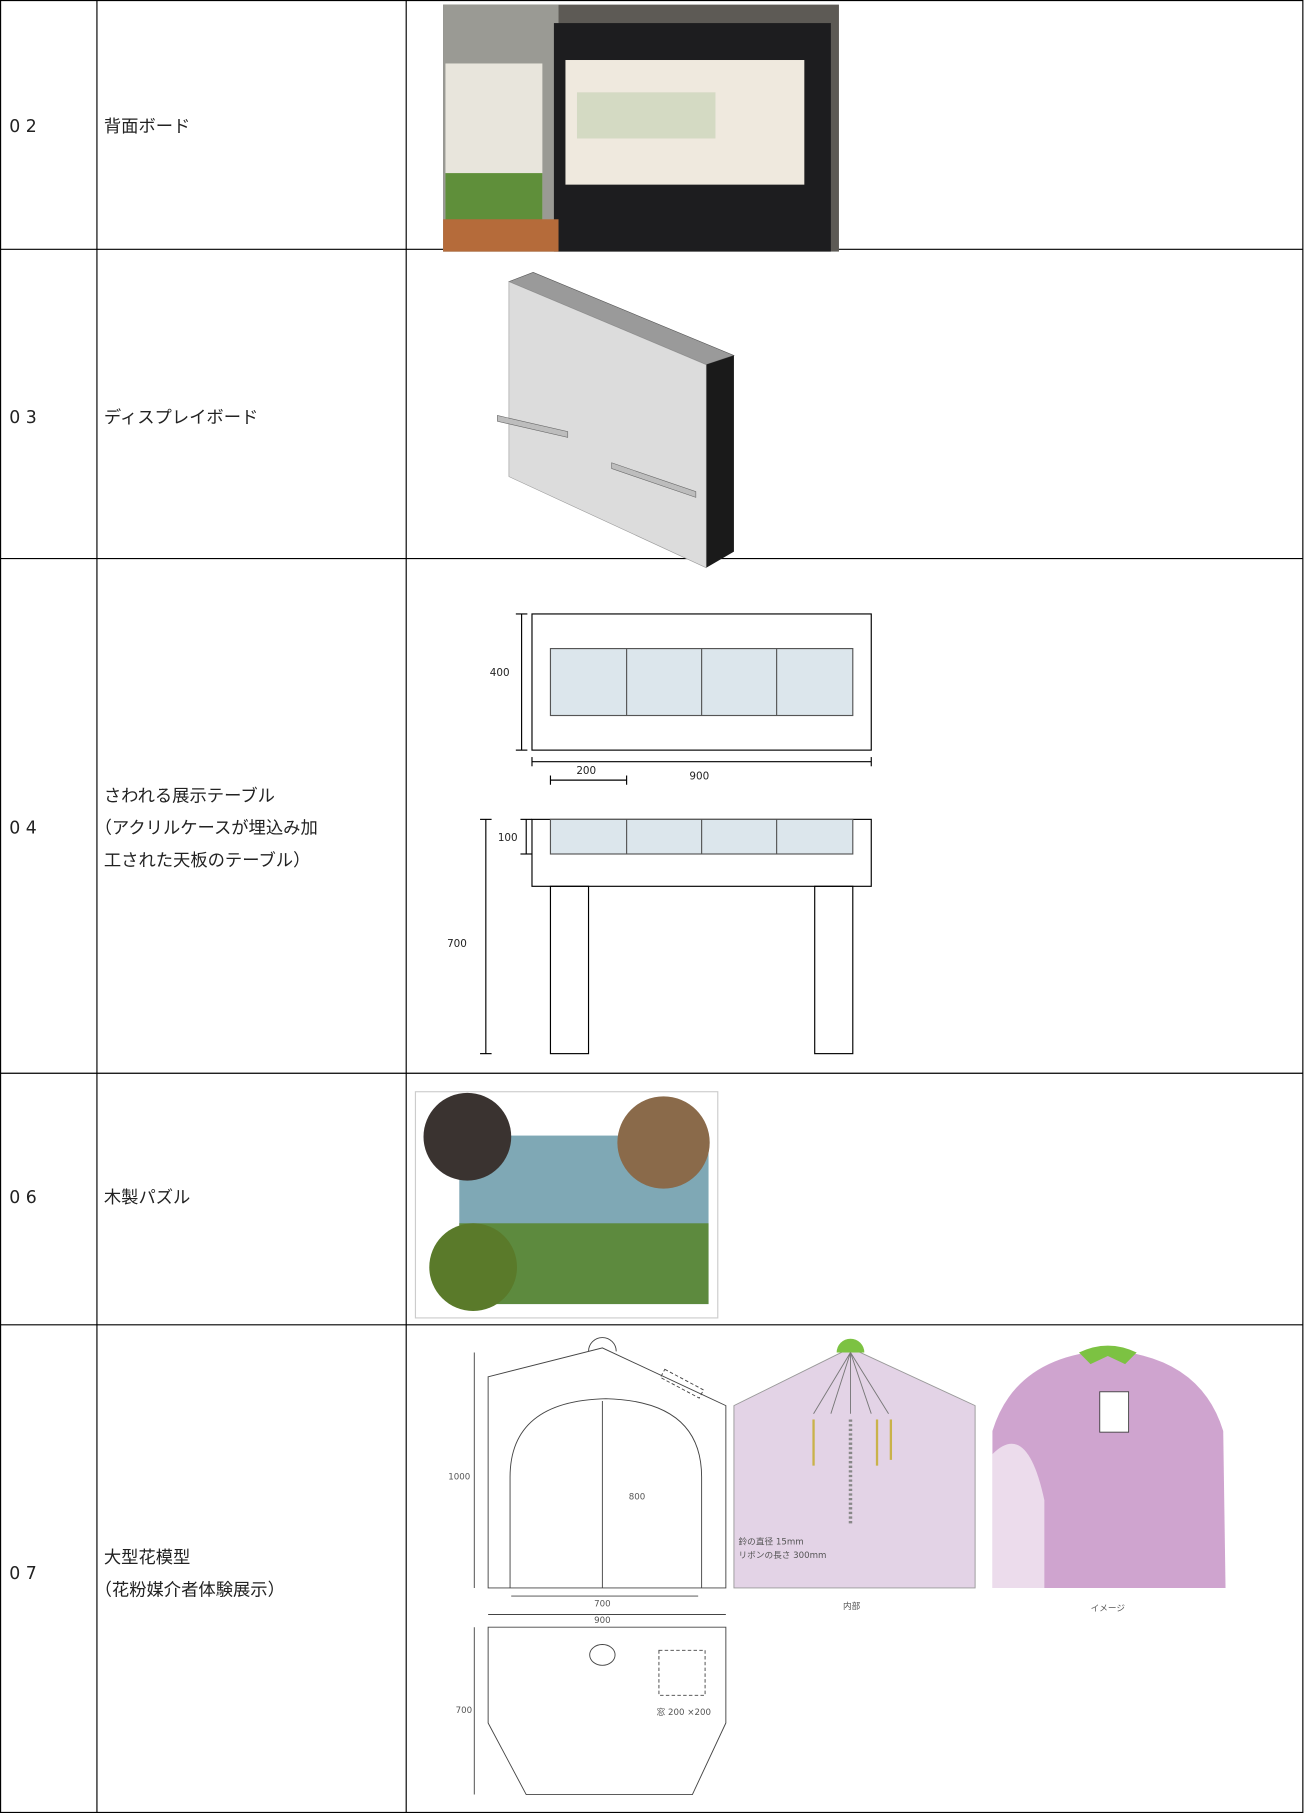  I want to click on caption: 内部, so click(852, 1606).